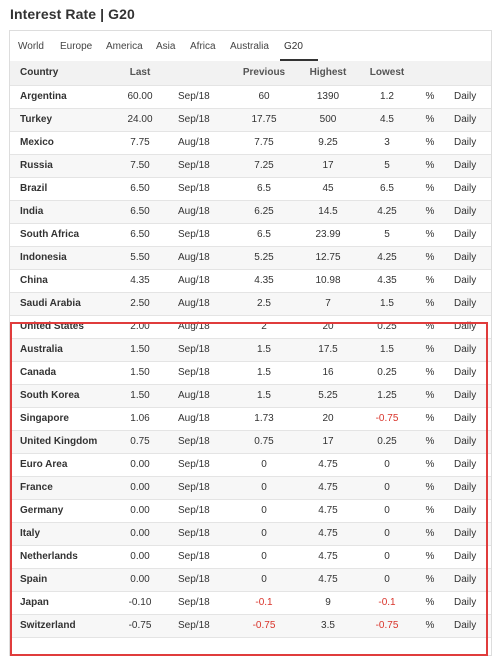  What do you see at coordinates (60, 603) in the screenshot?
I see `country-cell: Japan` at bounding box center [60, 603].